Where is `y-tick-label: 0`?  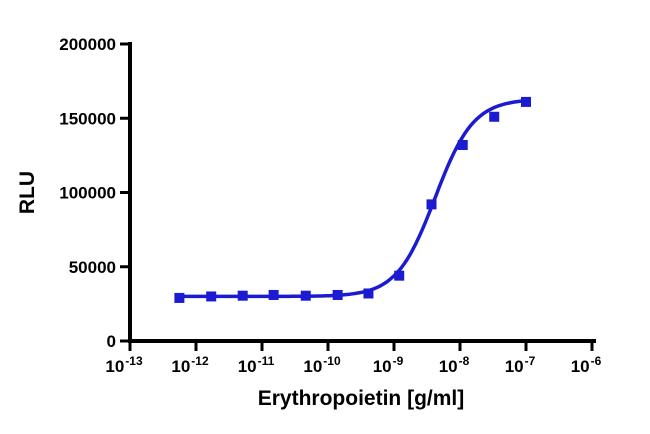 y-tick-label: 0 is located at coordinates (111, 341).